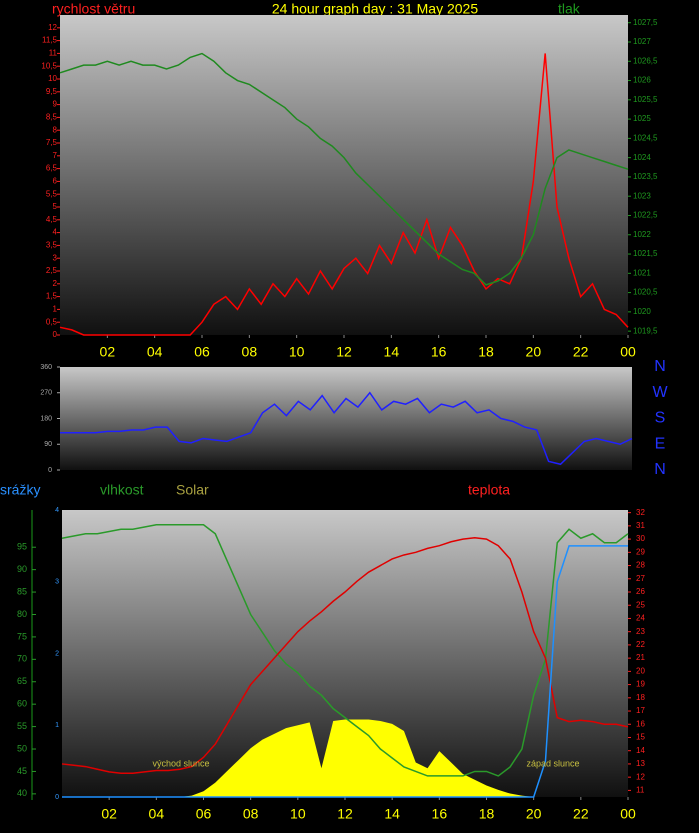 This screenshot has width=699, height=833. Describe the element at coordinates (49, 65) in the screenshot. I see `y-tick-label: 10,5` at that location.